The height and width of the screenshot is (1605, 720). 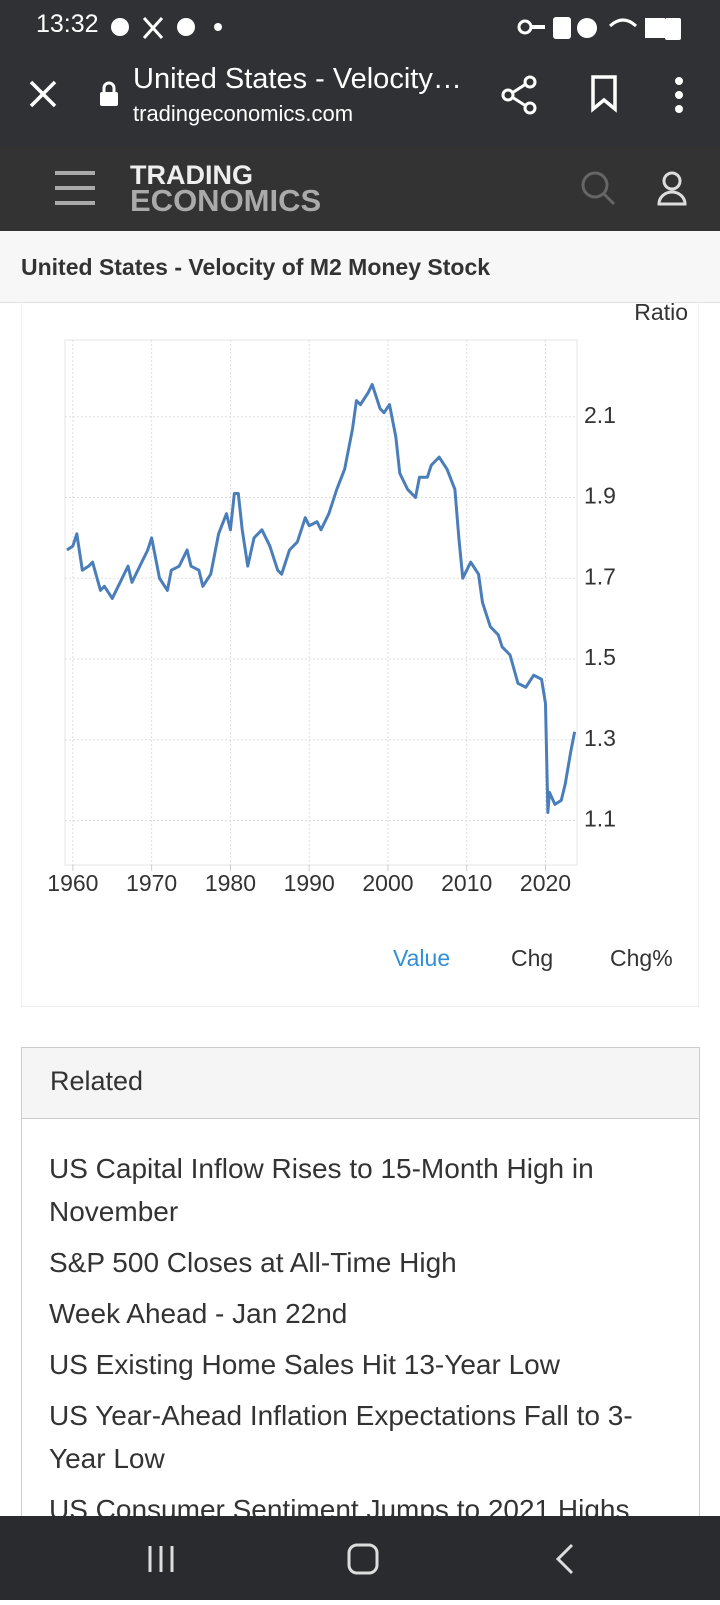 I want to click on x-tick-label: 1980, so click(x=230, y=883).